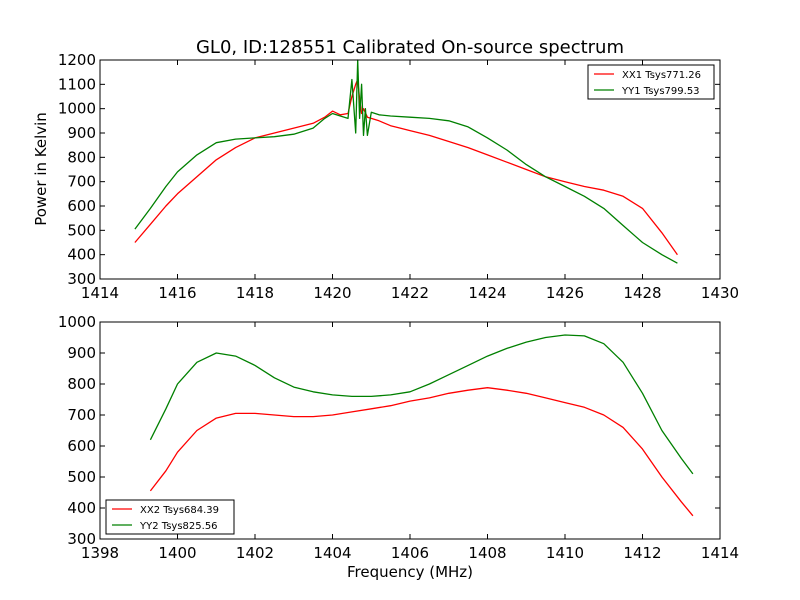 The width and height of the screenshot is (800, 600). I want to click on bottom-legend: XX2 Tsys684.39 YY2 Tsys825.56, so click(170, 517).